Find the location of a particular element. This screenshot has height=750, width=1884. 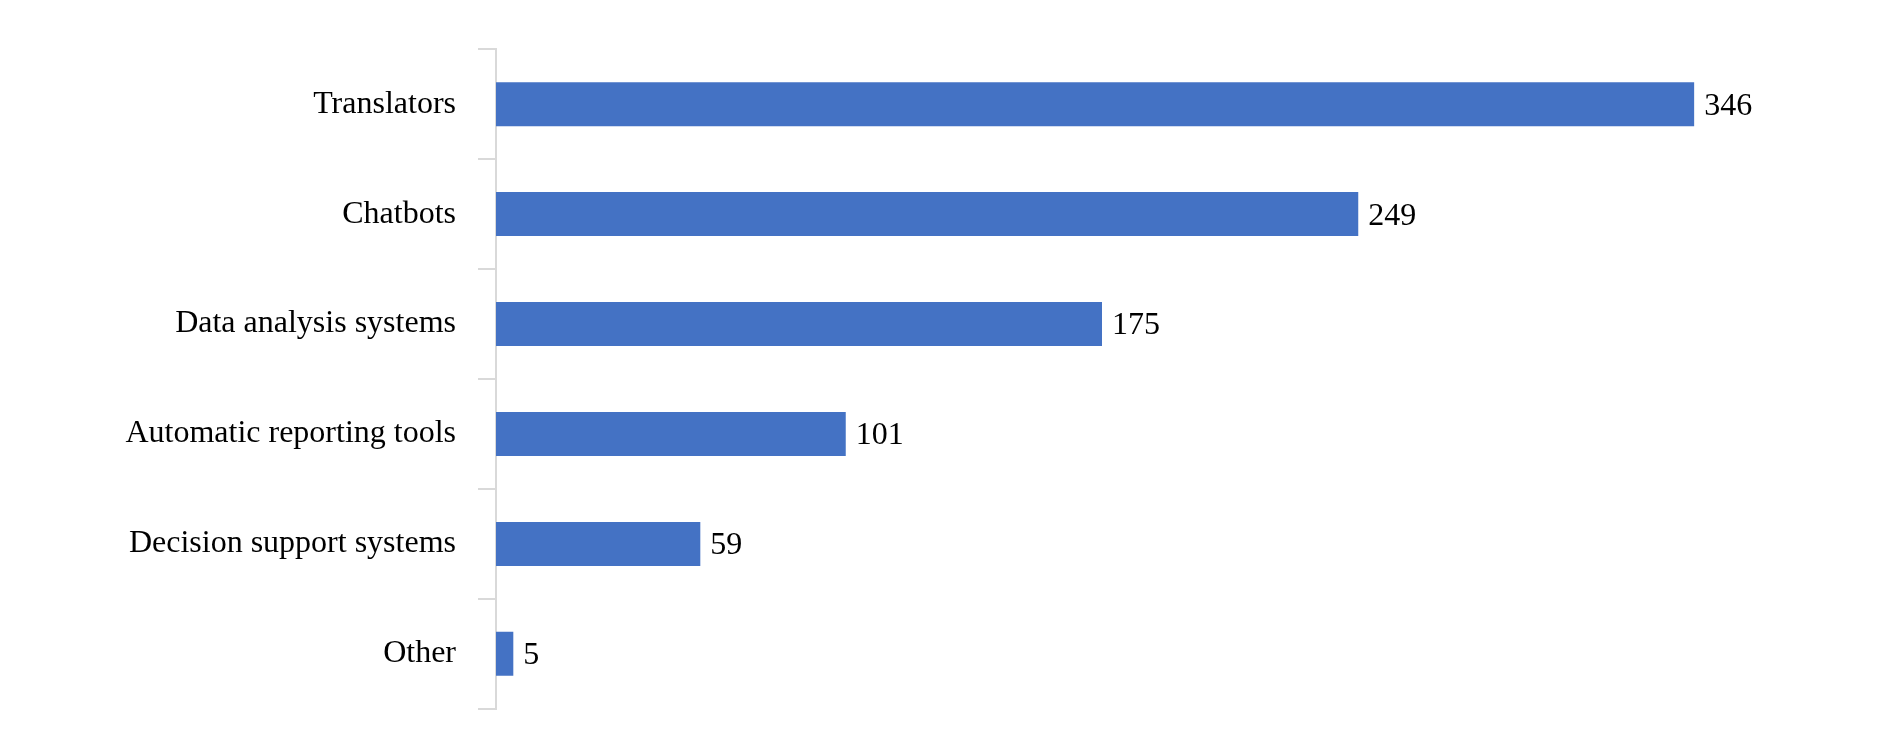

y-tick-label: Translators is located at coordinates (384, 101).